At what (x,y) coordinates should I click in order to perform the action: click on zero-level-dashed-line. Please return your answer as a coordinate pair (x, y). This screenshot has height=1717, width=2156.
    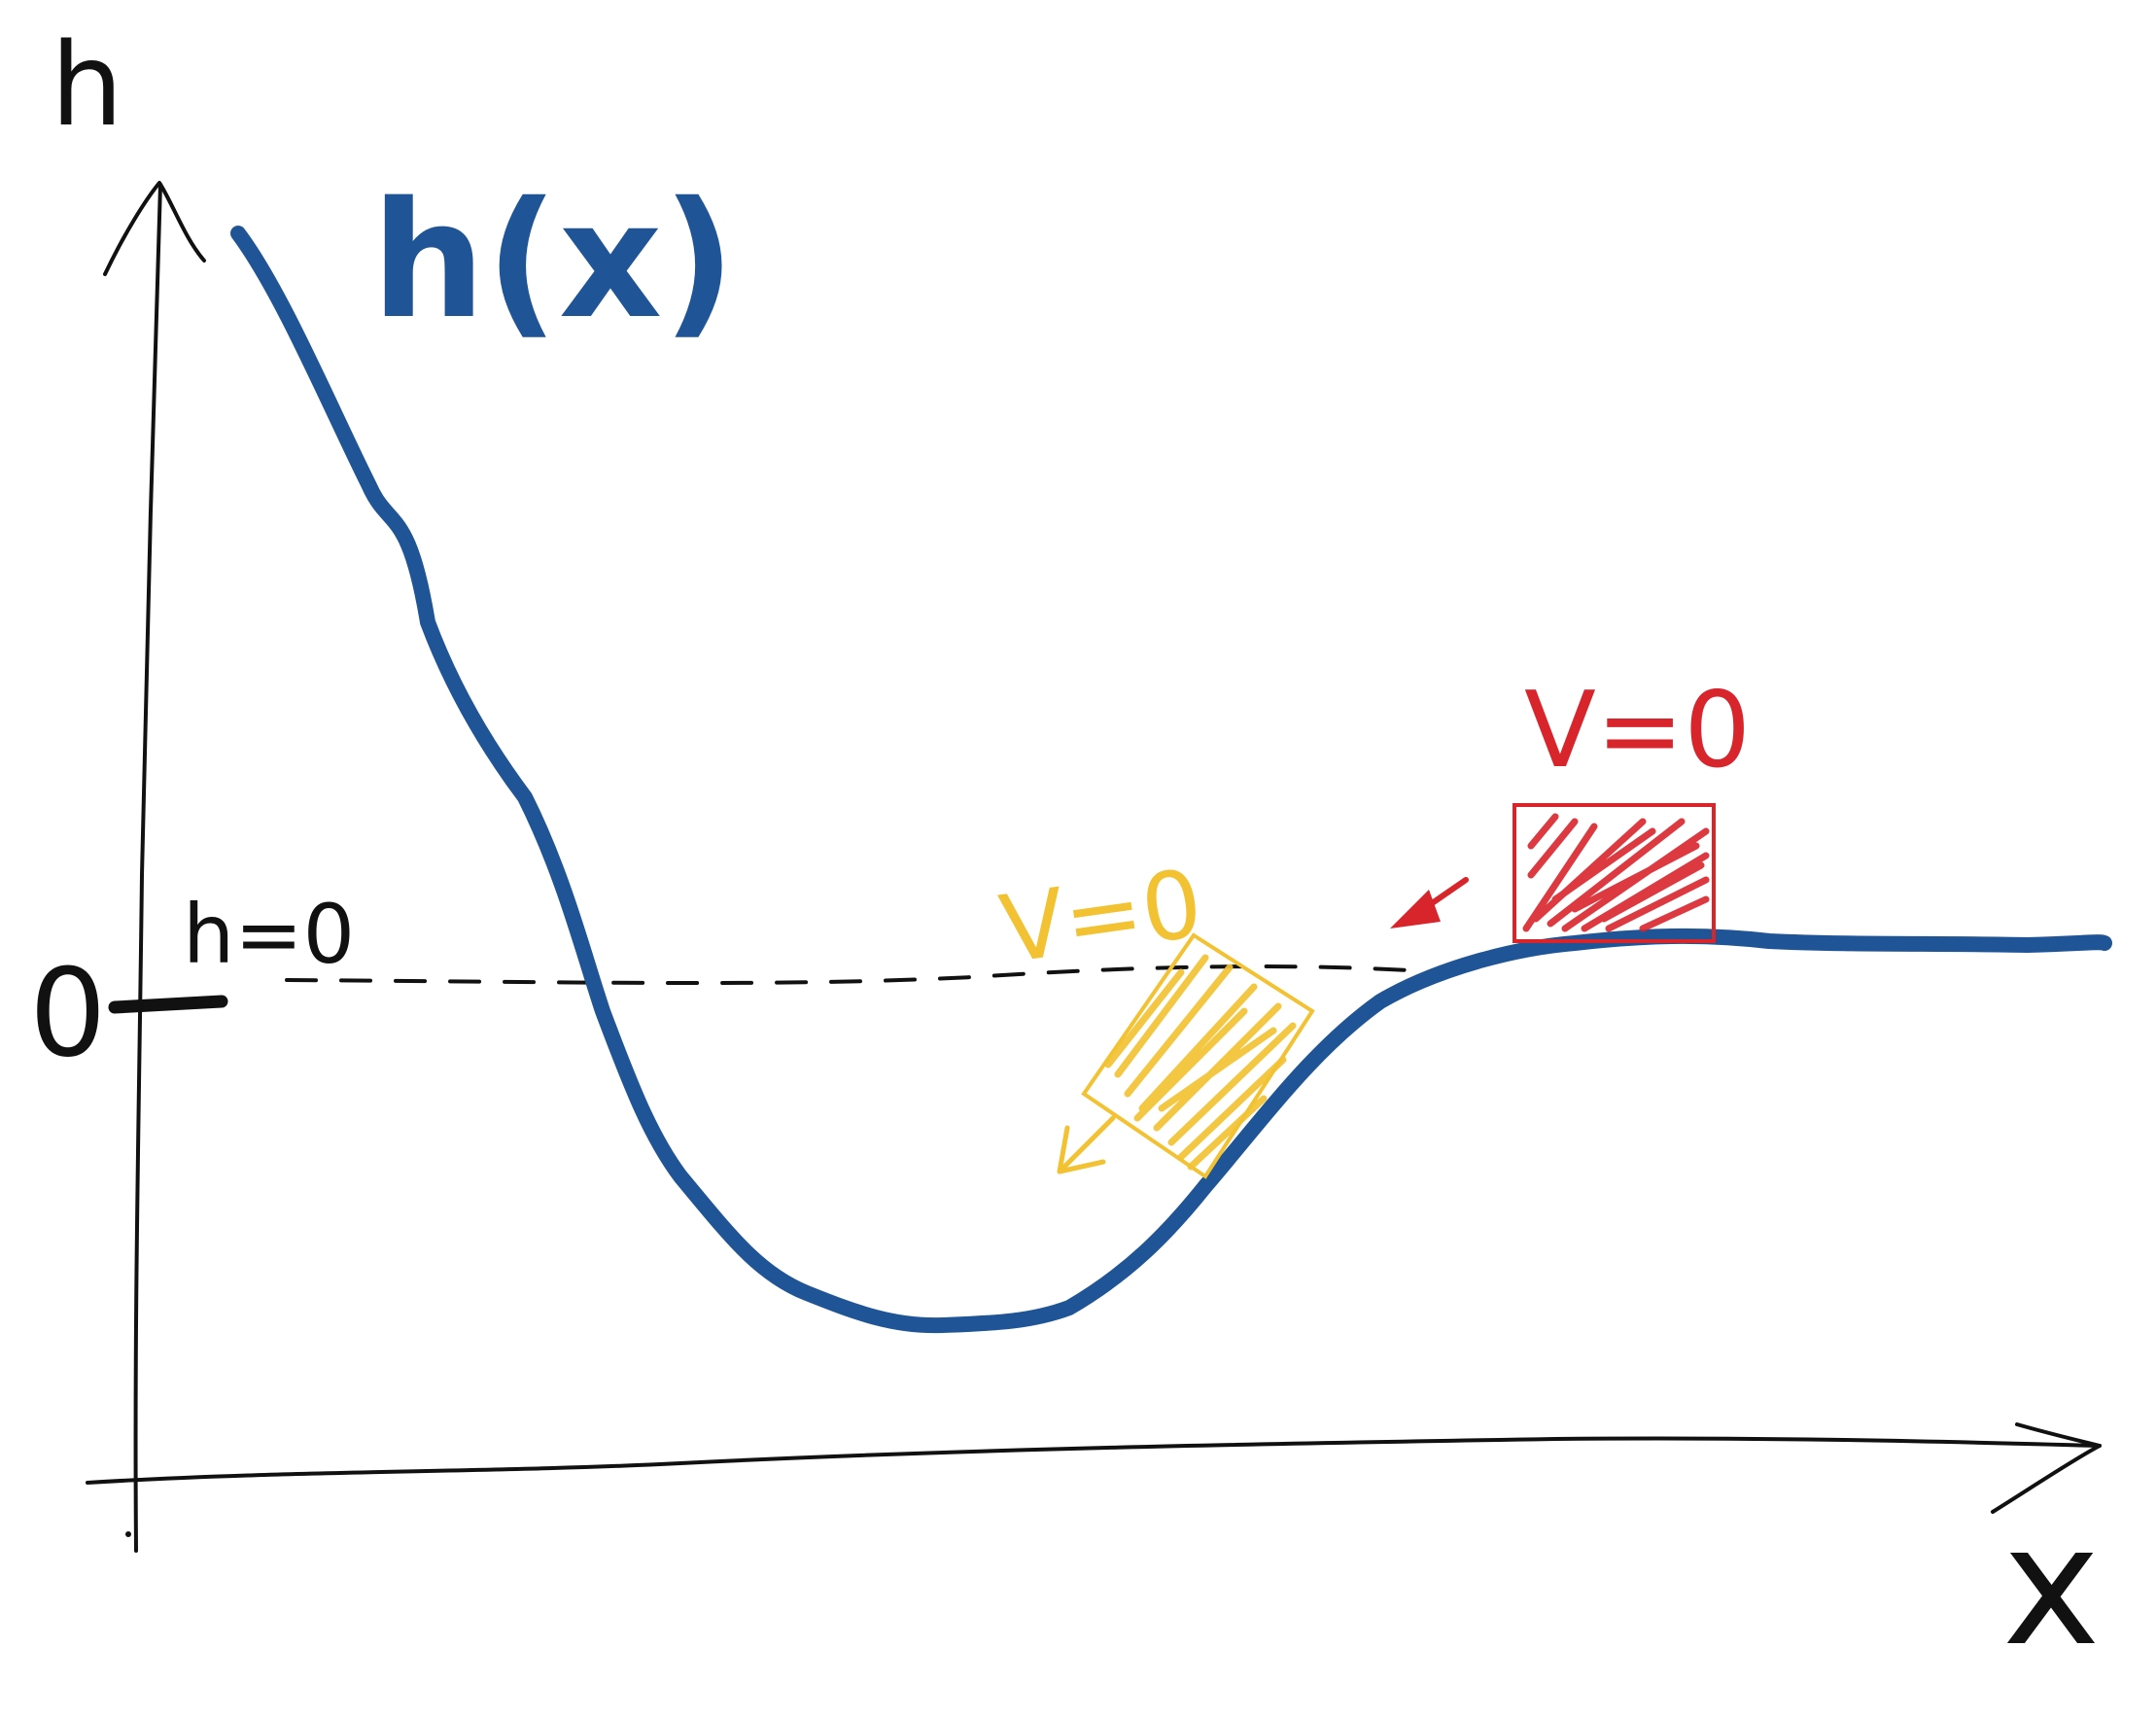
    Looking at the image, I should click on (848, 975).